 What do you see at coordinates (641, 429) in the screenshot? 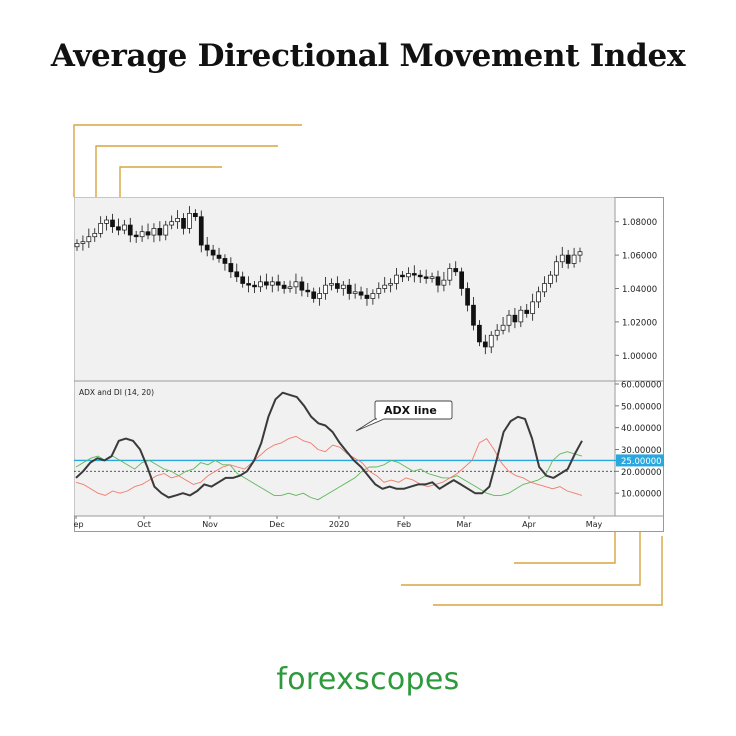
I see `indicator-tick-label: 40.00000` at bounding box center [641, 429].